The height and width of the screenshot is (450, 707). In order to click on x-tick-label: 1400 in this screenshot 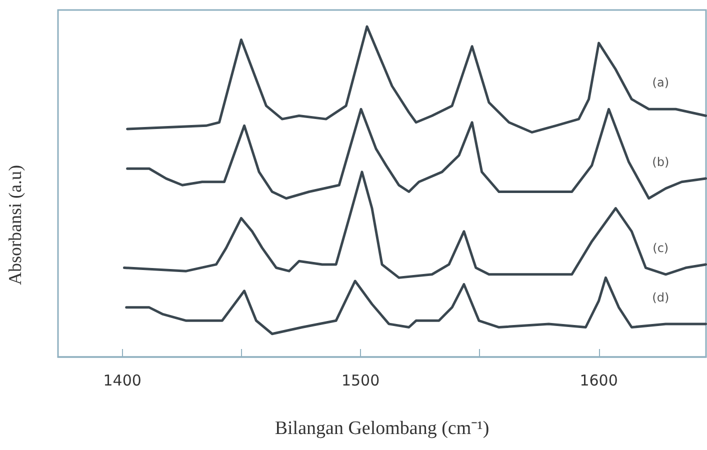, I will do `click(122, 381)`.